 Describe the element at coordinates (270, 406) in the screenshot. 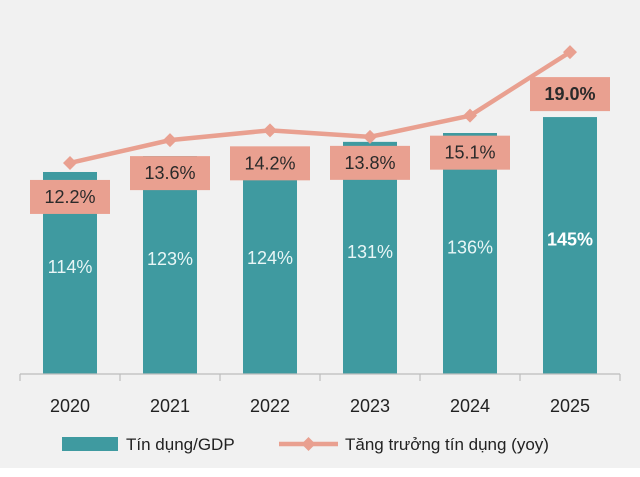

I see `x-tick-label-2022: 2022` at that location.